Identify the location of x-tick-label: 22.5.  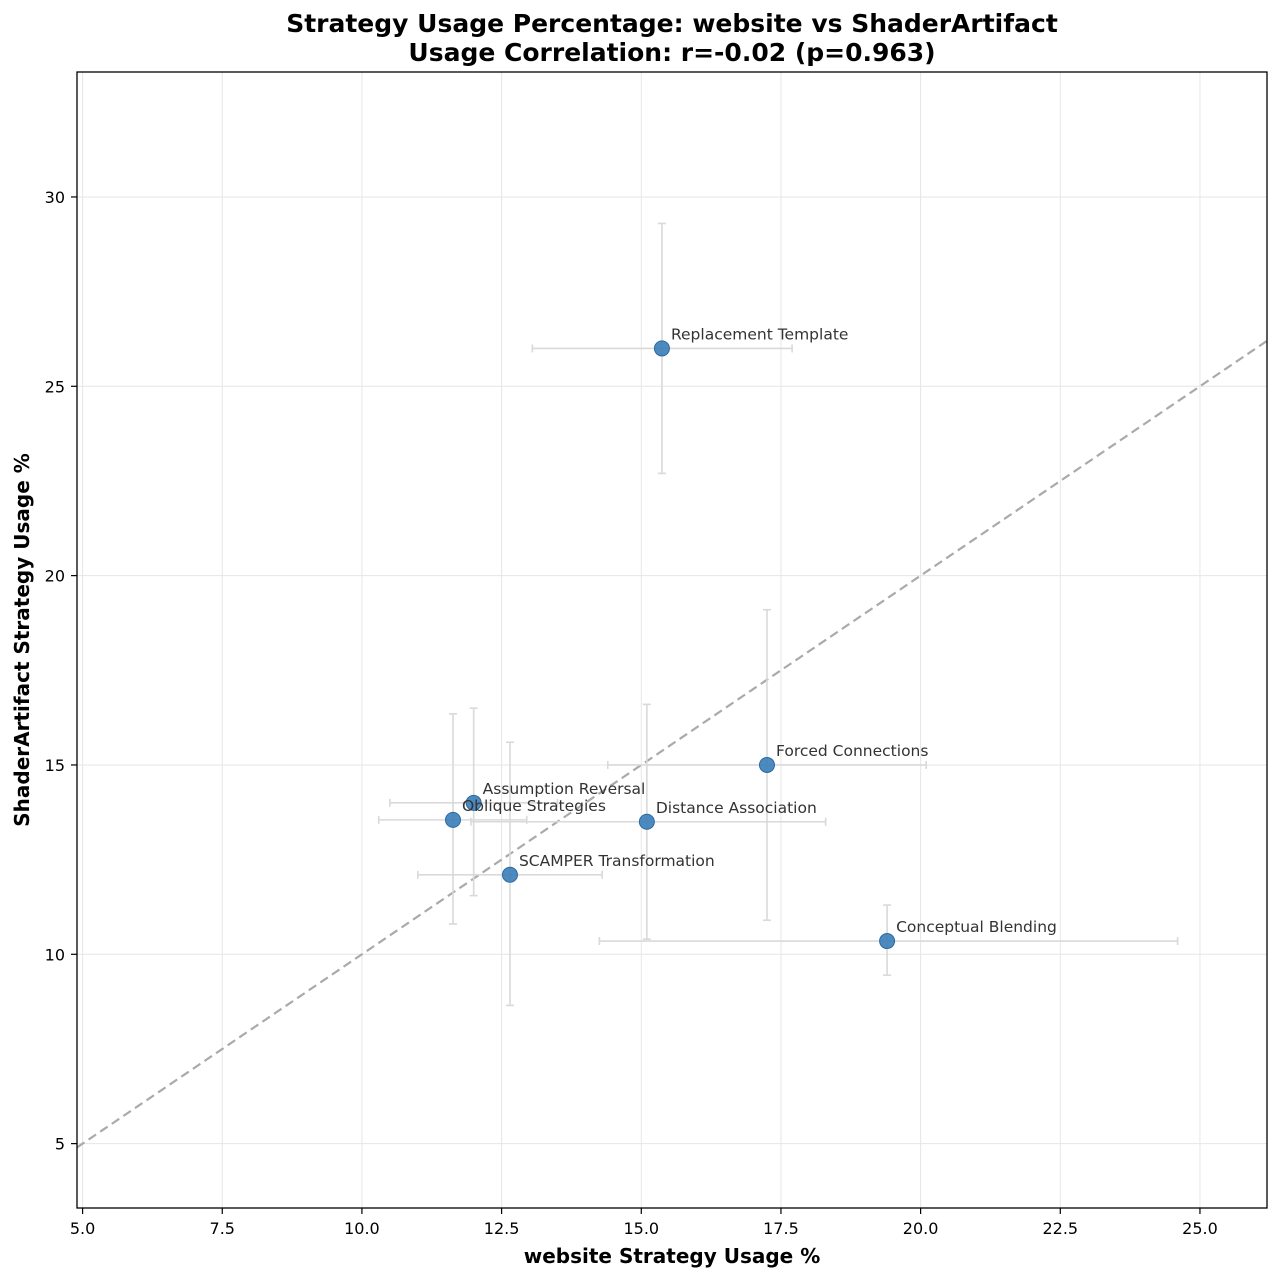
(1060, 1228).